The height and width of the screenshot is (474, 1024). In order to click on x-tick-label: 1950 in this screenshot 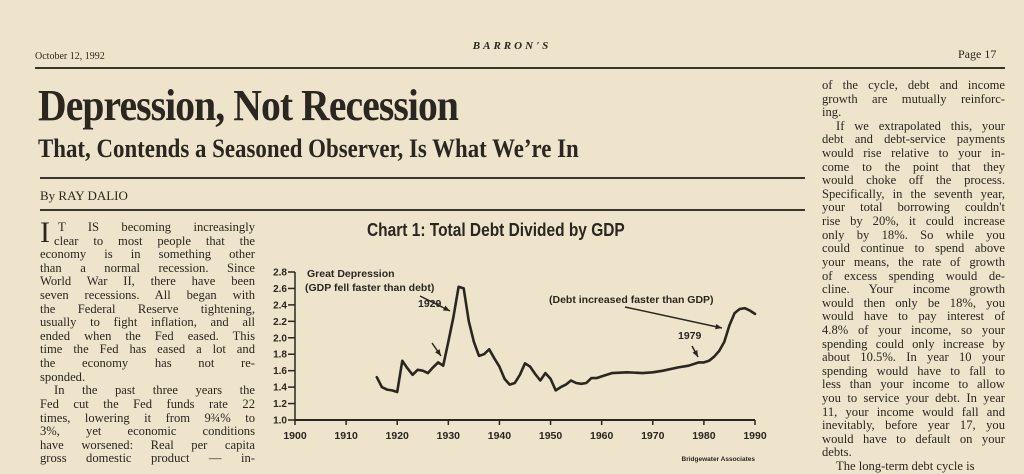, I will do `click(551, 436)`.